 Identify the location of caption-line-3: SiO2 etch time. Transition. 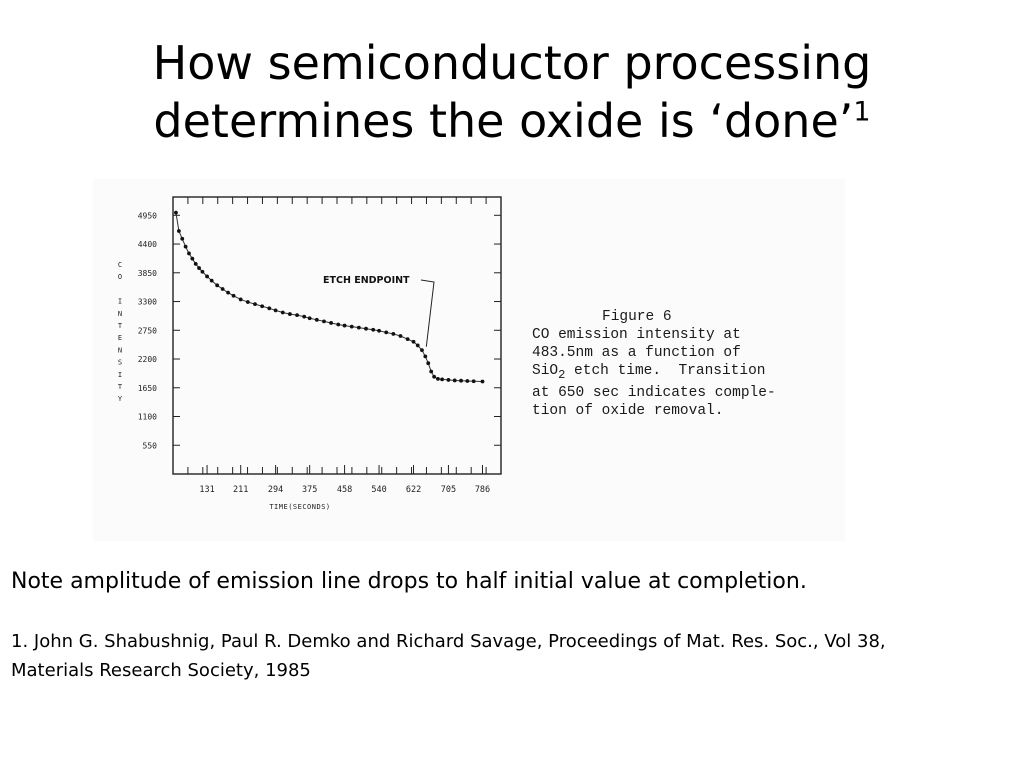
(682, 373).